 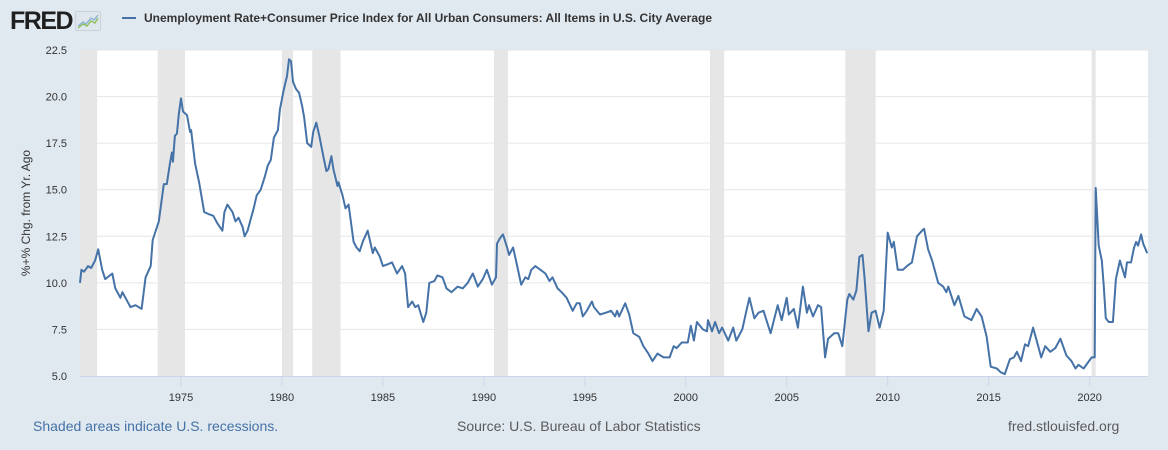 I want to click on logo-text: FRED, so click(x=42, y=21).